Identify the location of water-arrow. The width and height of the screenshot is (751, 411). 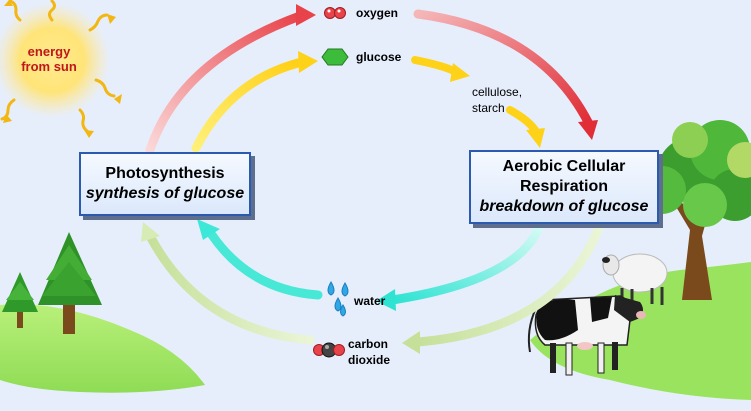
(371, 265).